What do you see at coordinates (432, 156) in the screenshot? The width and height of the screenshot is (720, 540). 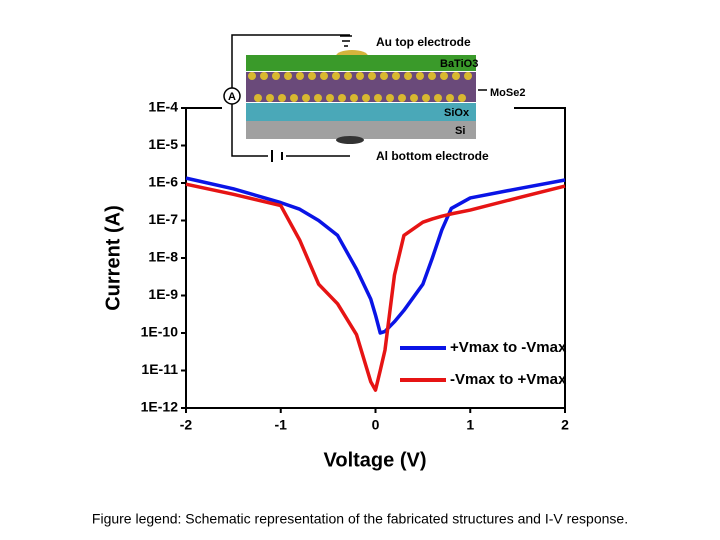 I see `bottom-label: Al bottom electrode` at bounding box center [432, 156].